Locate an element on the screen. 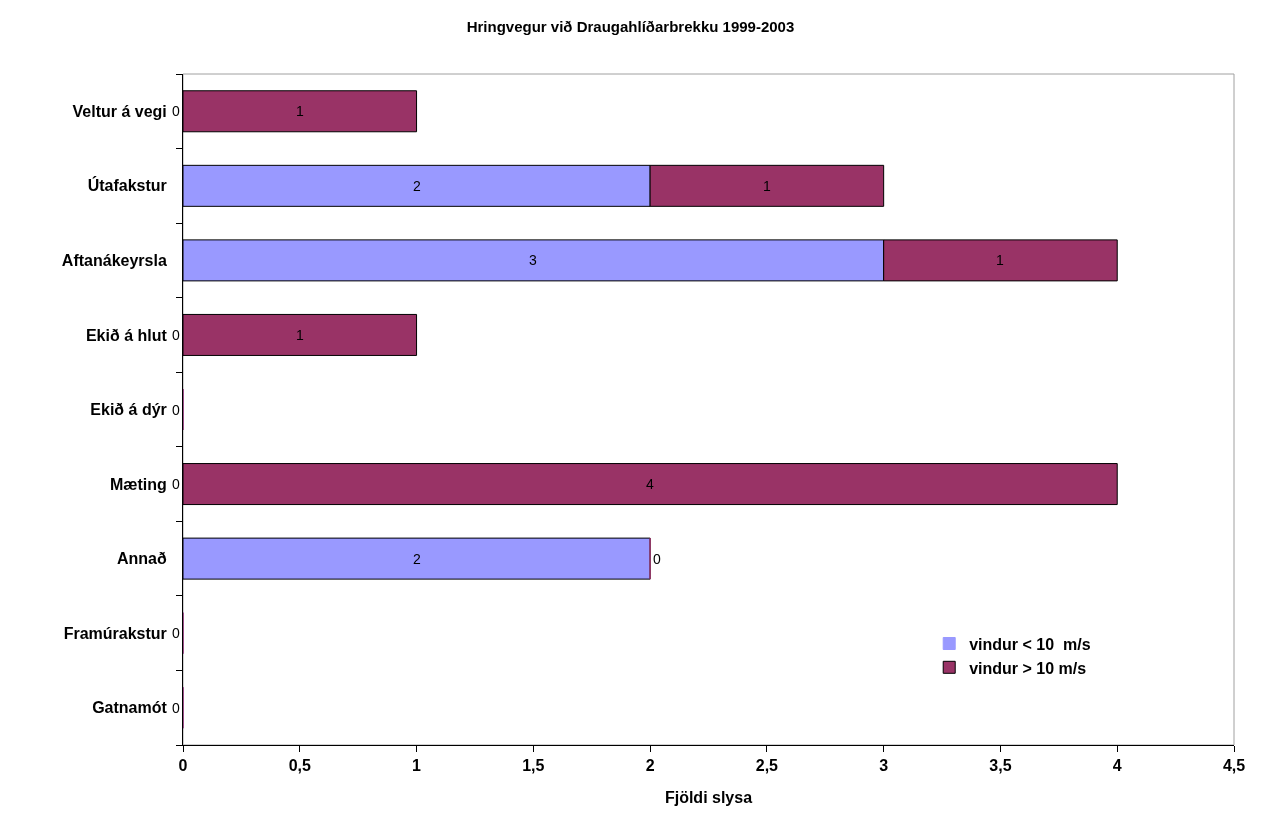 This screenshot has width=1261, height=832. y-tick-label: Veltur á vegi is located at coordinates (119, 111).